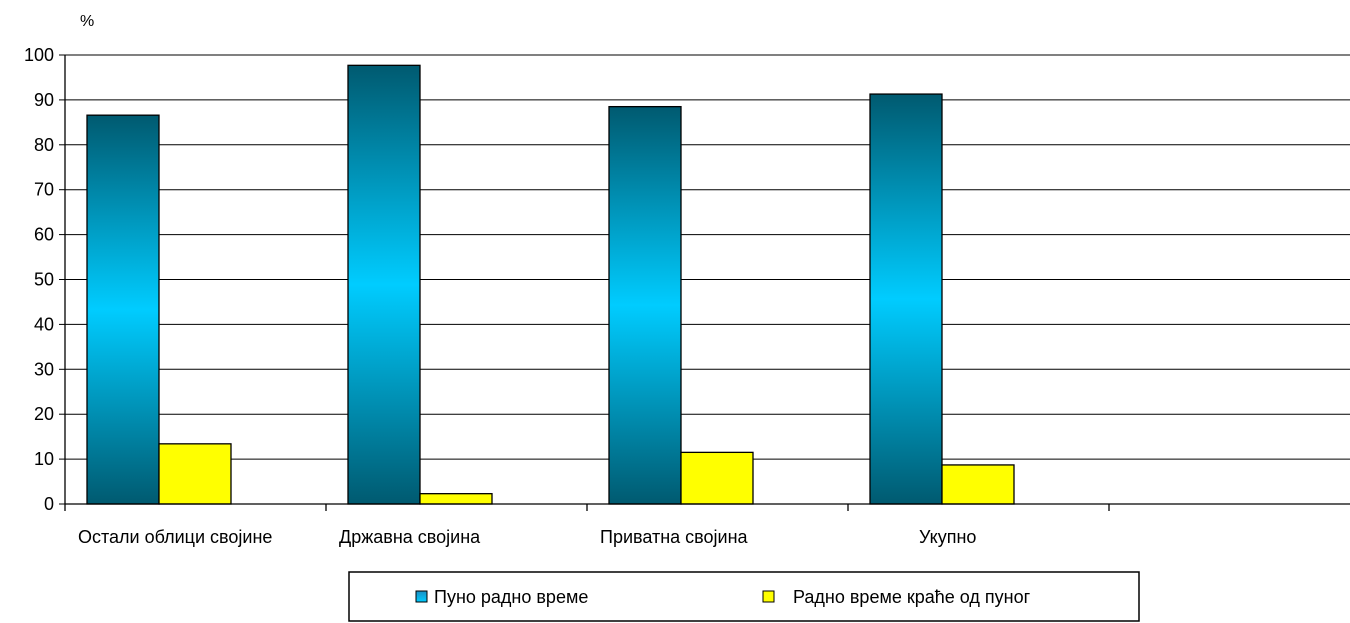 This screenshot has width=1350, height=623. What do you see at coordinates (44, 145) in the screenshot?
I see `y-tick-label: 80` at bounding box center [44, 145].